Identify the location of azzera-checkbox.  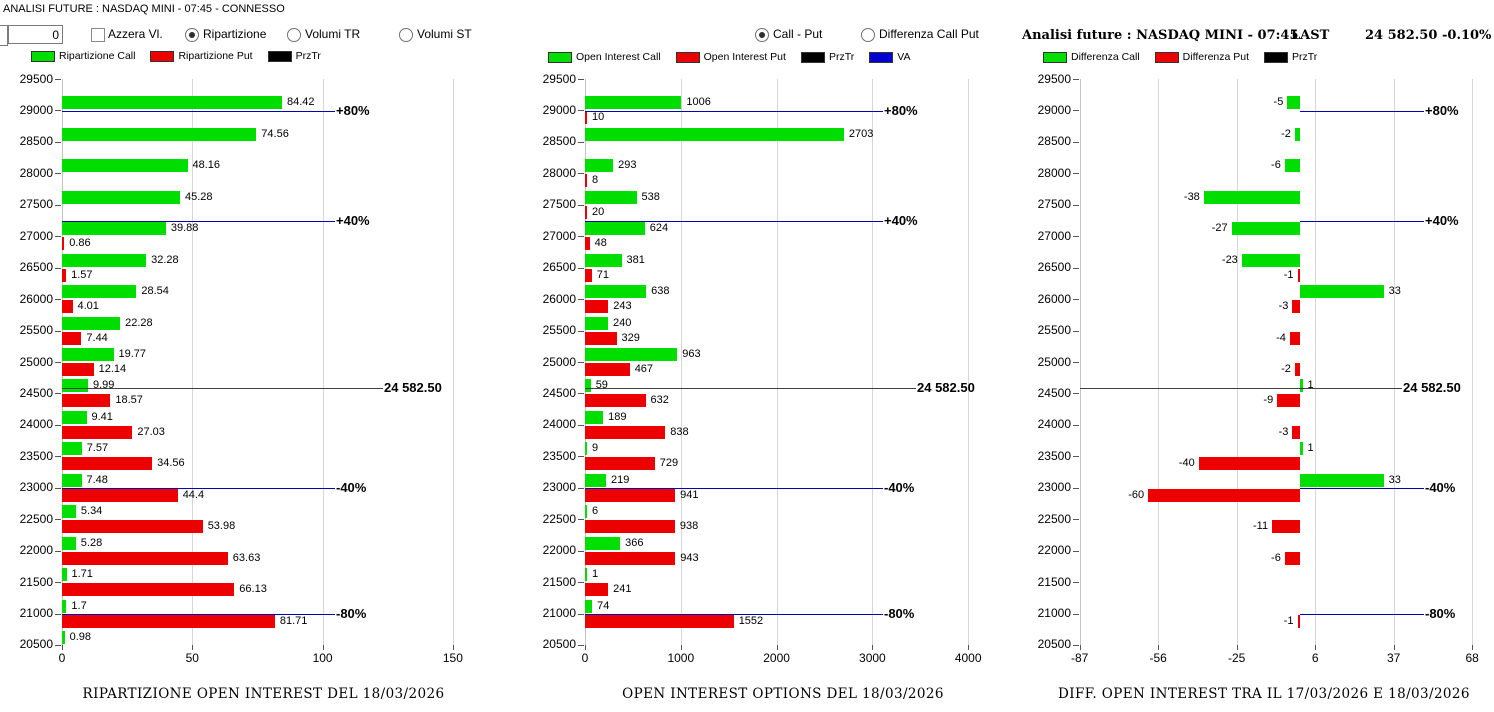
(98, 35).